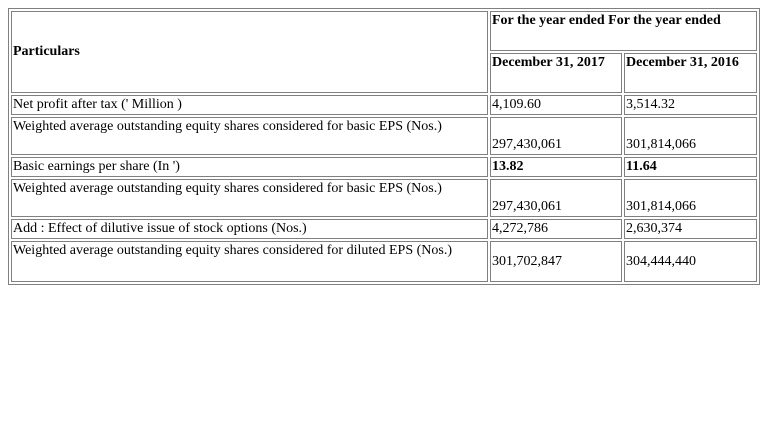 This screenshot has width=764, height=433. What do you see at coordinates (249, 52) in the screenshot?
I see `header-particulars: Particulars` at bounding box center [249, 52].